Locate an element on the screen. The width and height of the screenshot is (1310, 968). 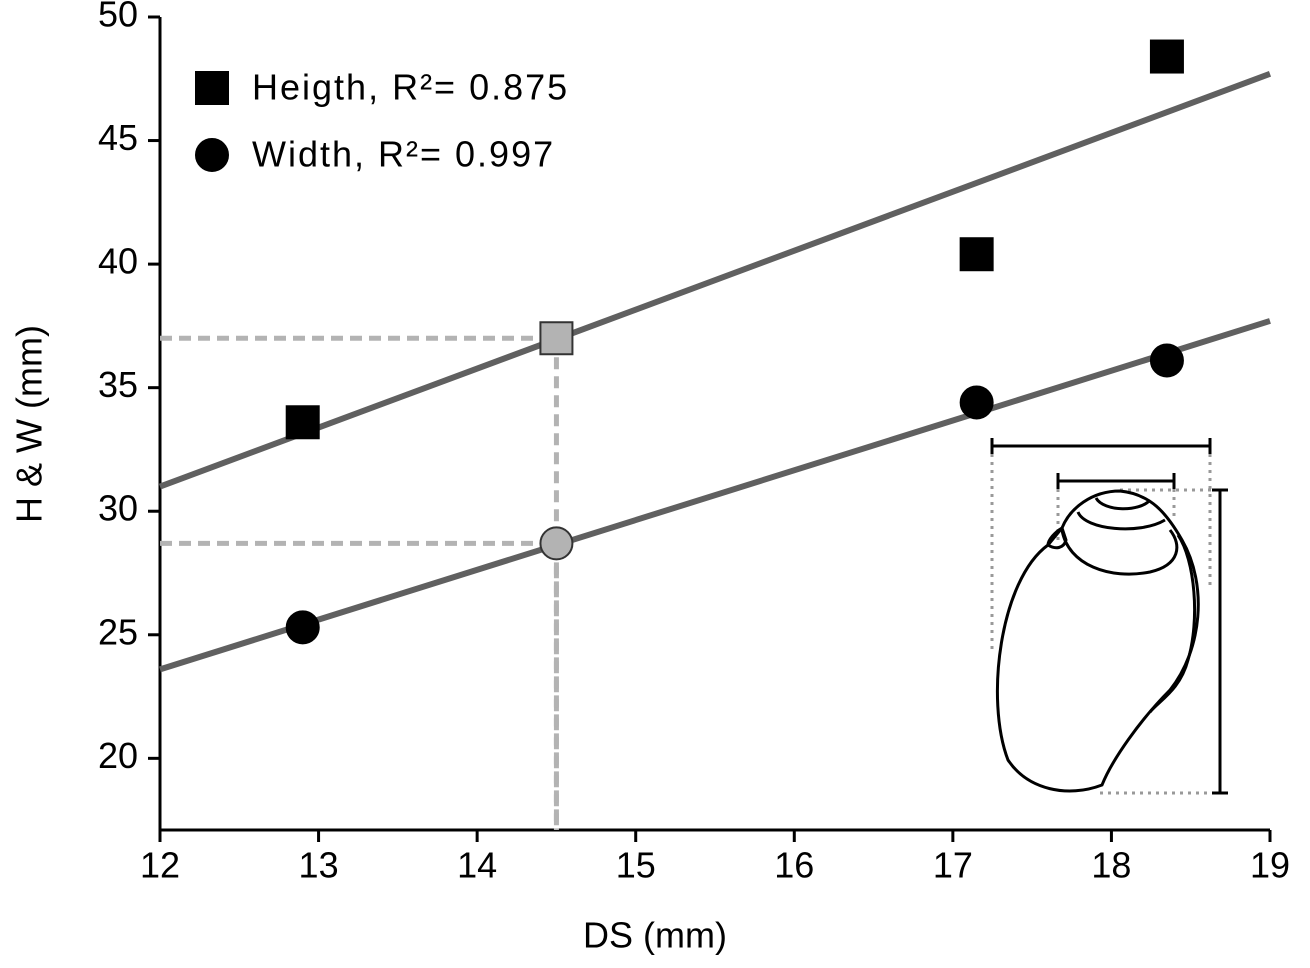
x-tick-label: 13 is located at coordinates (319, 865).